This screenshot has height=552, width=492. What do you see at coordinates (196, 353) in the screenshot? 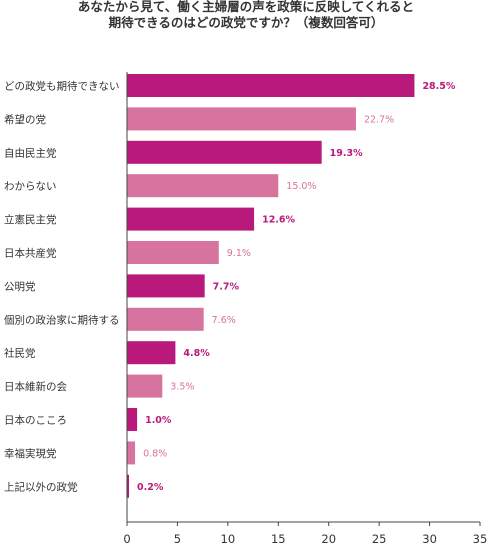
I see `value-label: 4.8%` at bounding box center [196, 353].